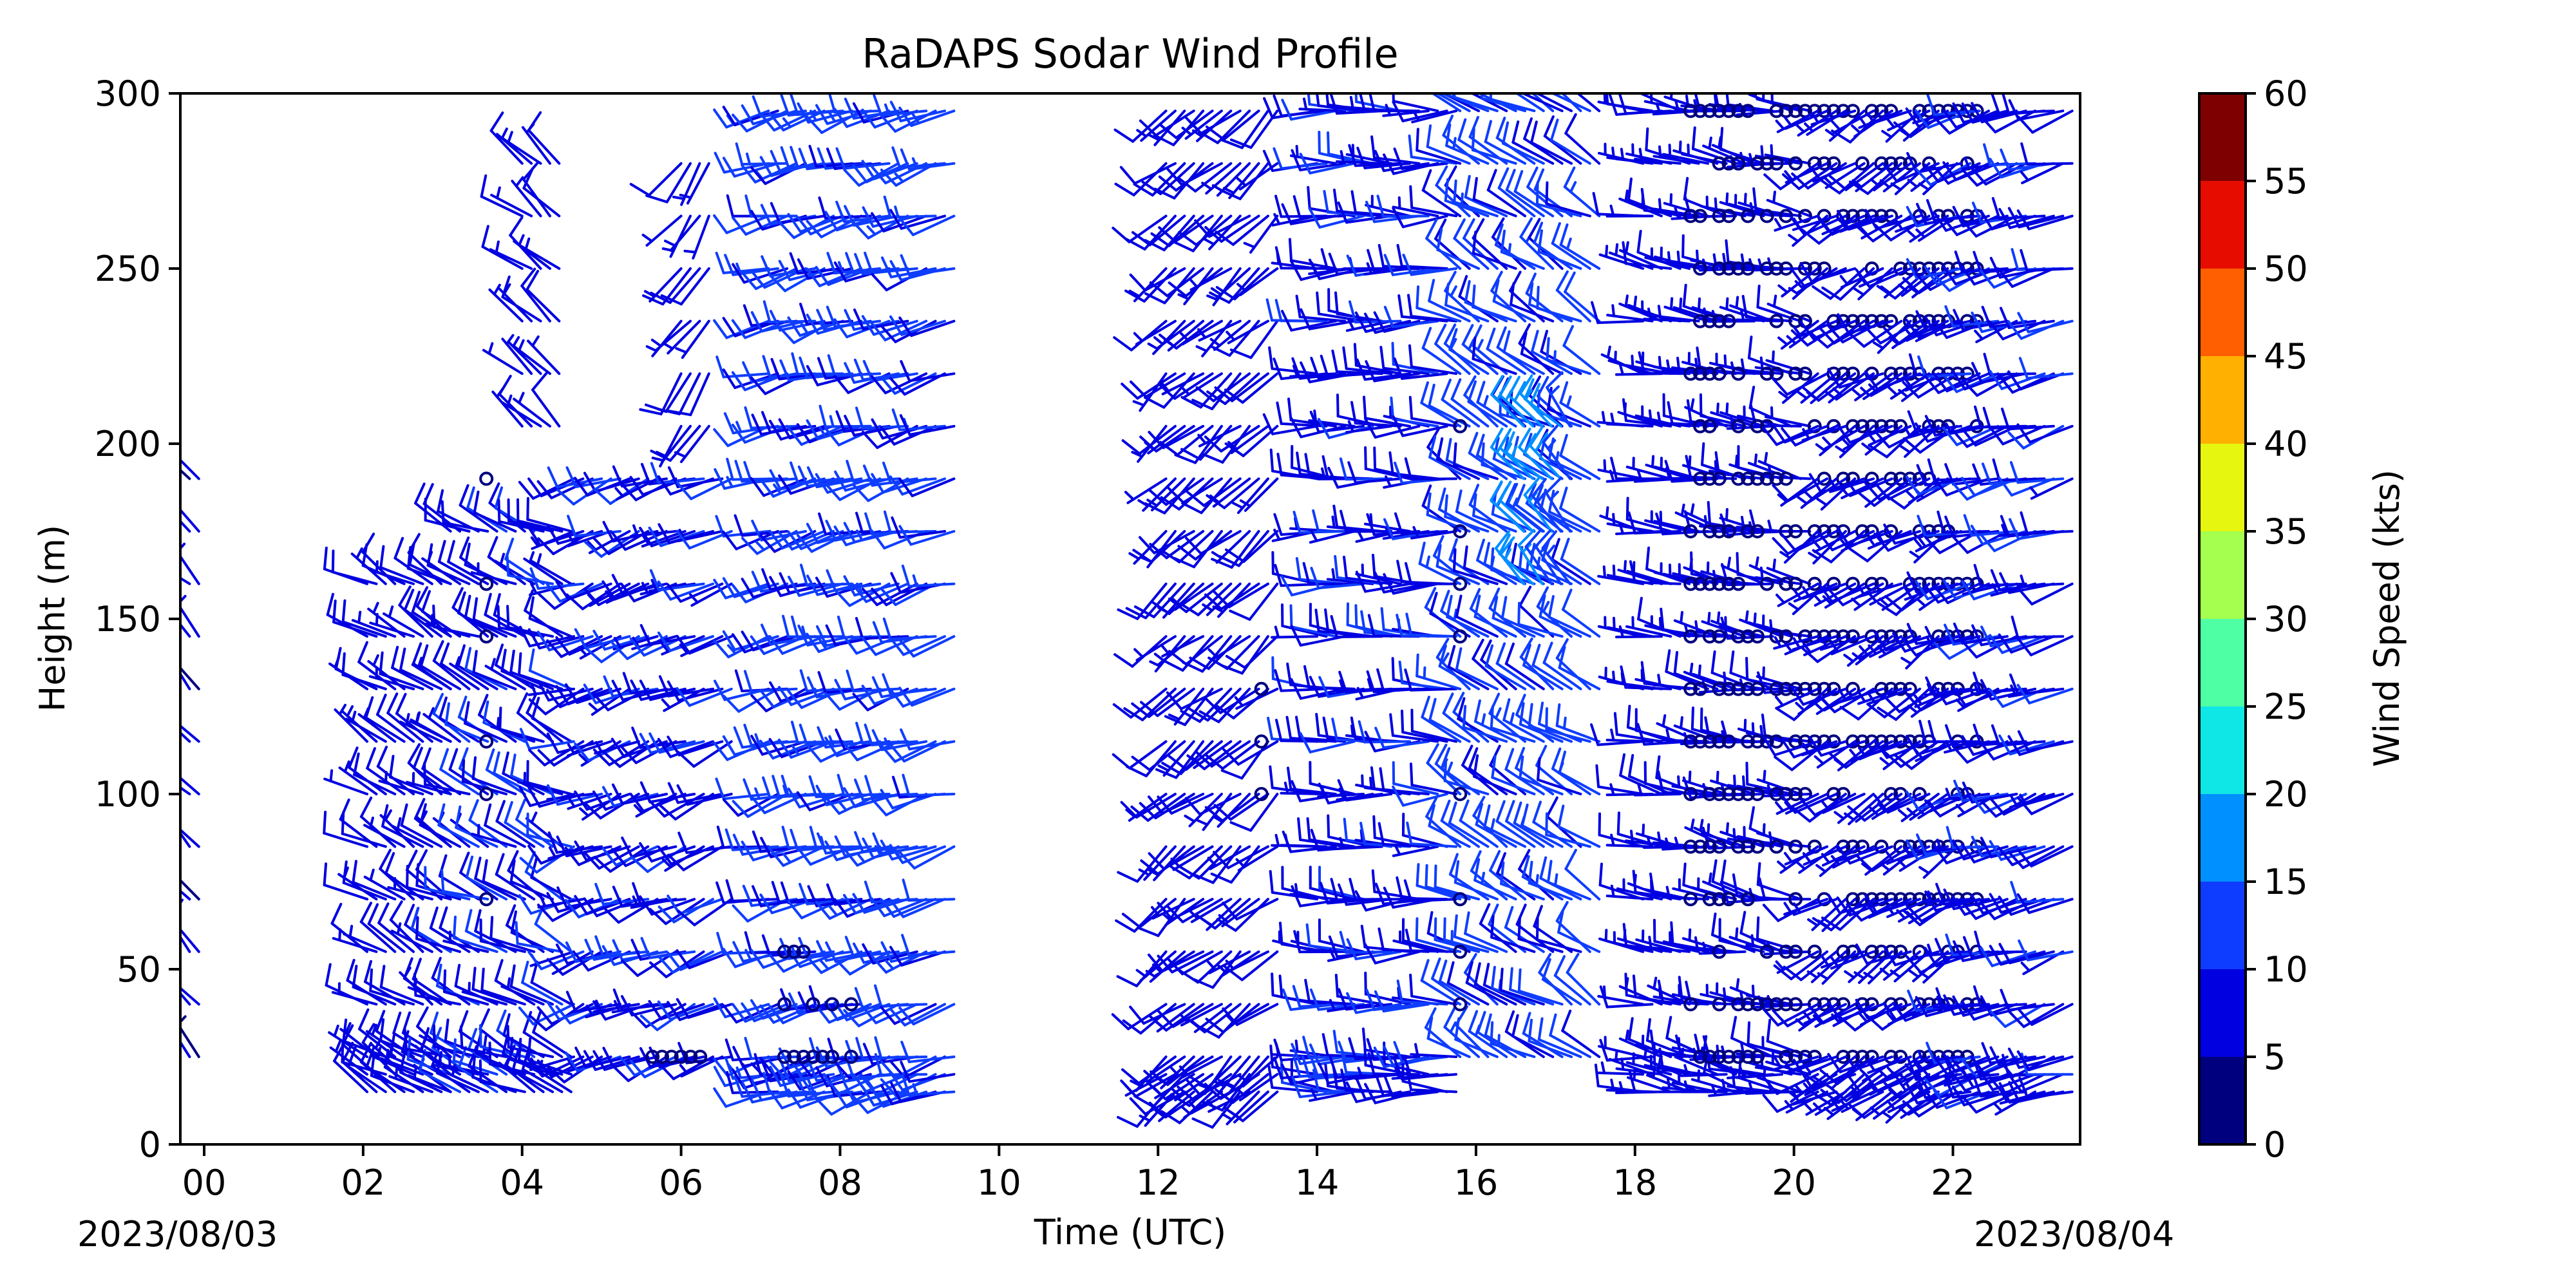 The height and width of the screenshot is (1288, 2576). Describe the element at coordinates (2286, 182) in the screenshot. I see `colorbar-tick-label: 55` at that location.